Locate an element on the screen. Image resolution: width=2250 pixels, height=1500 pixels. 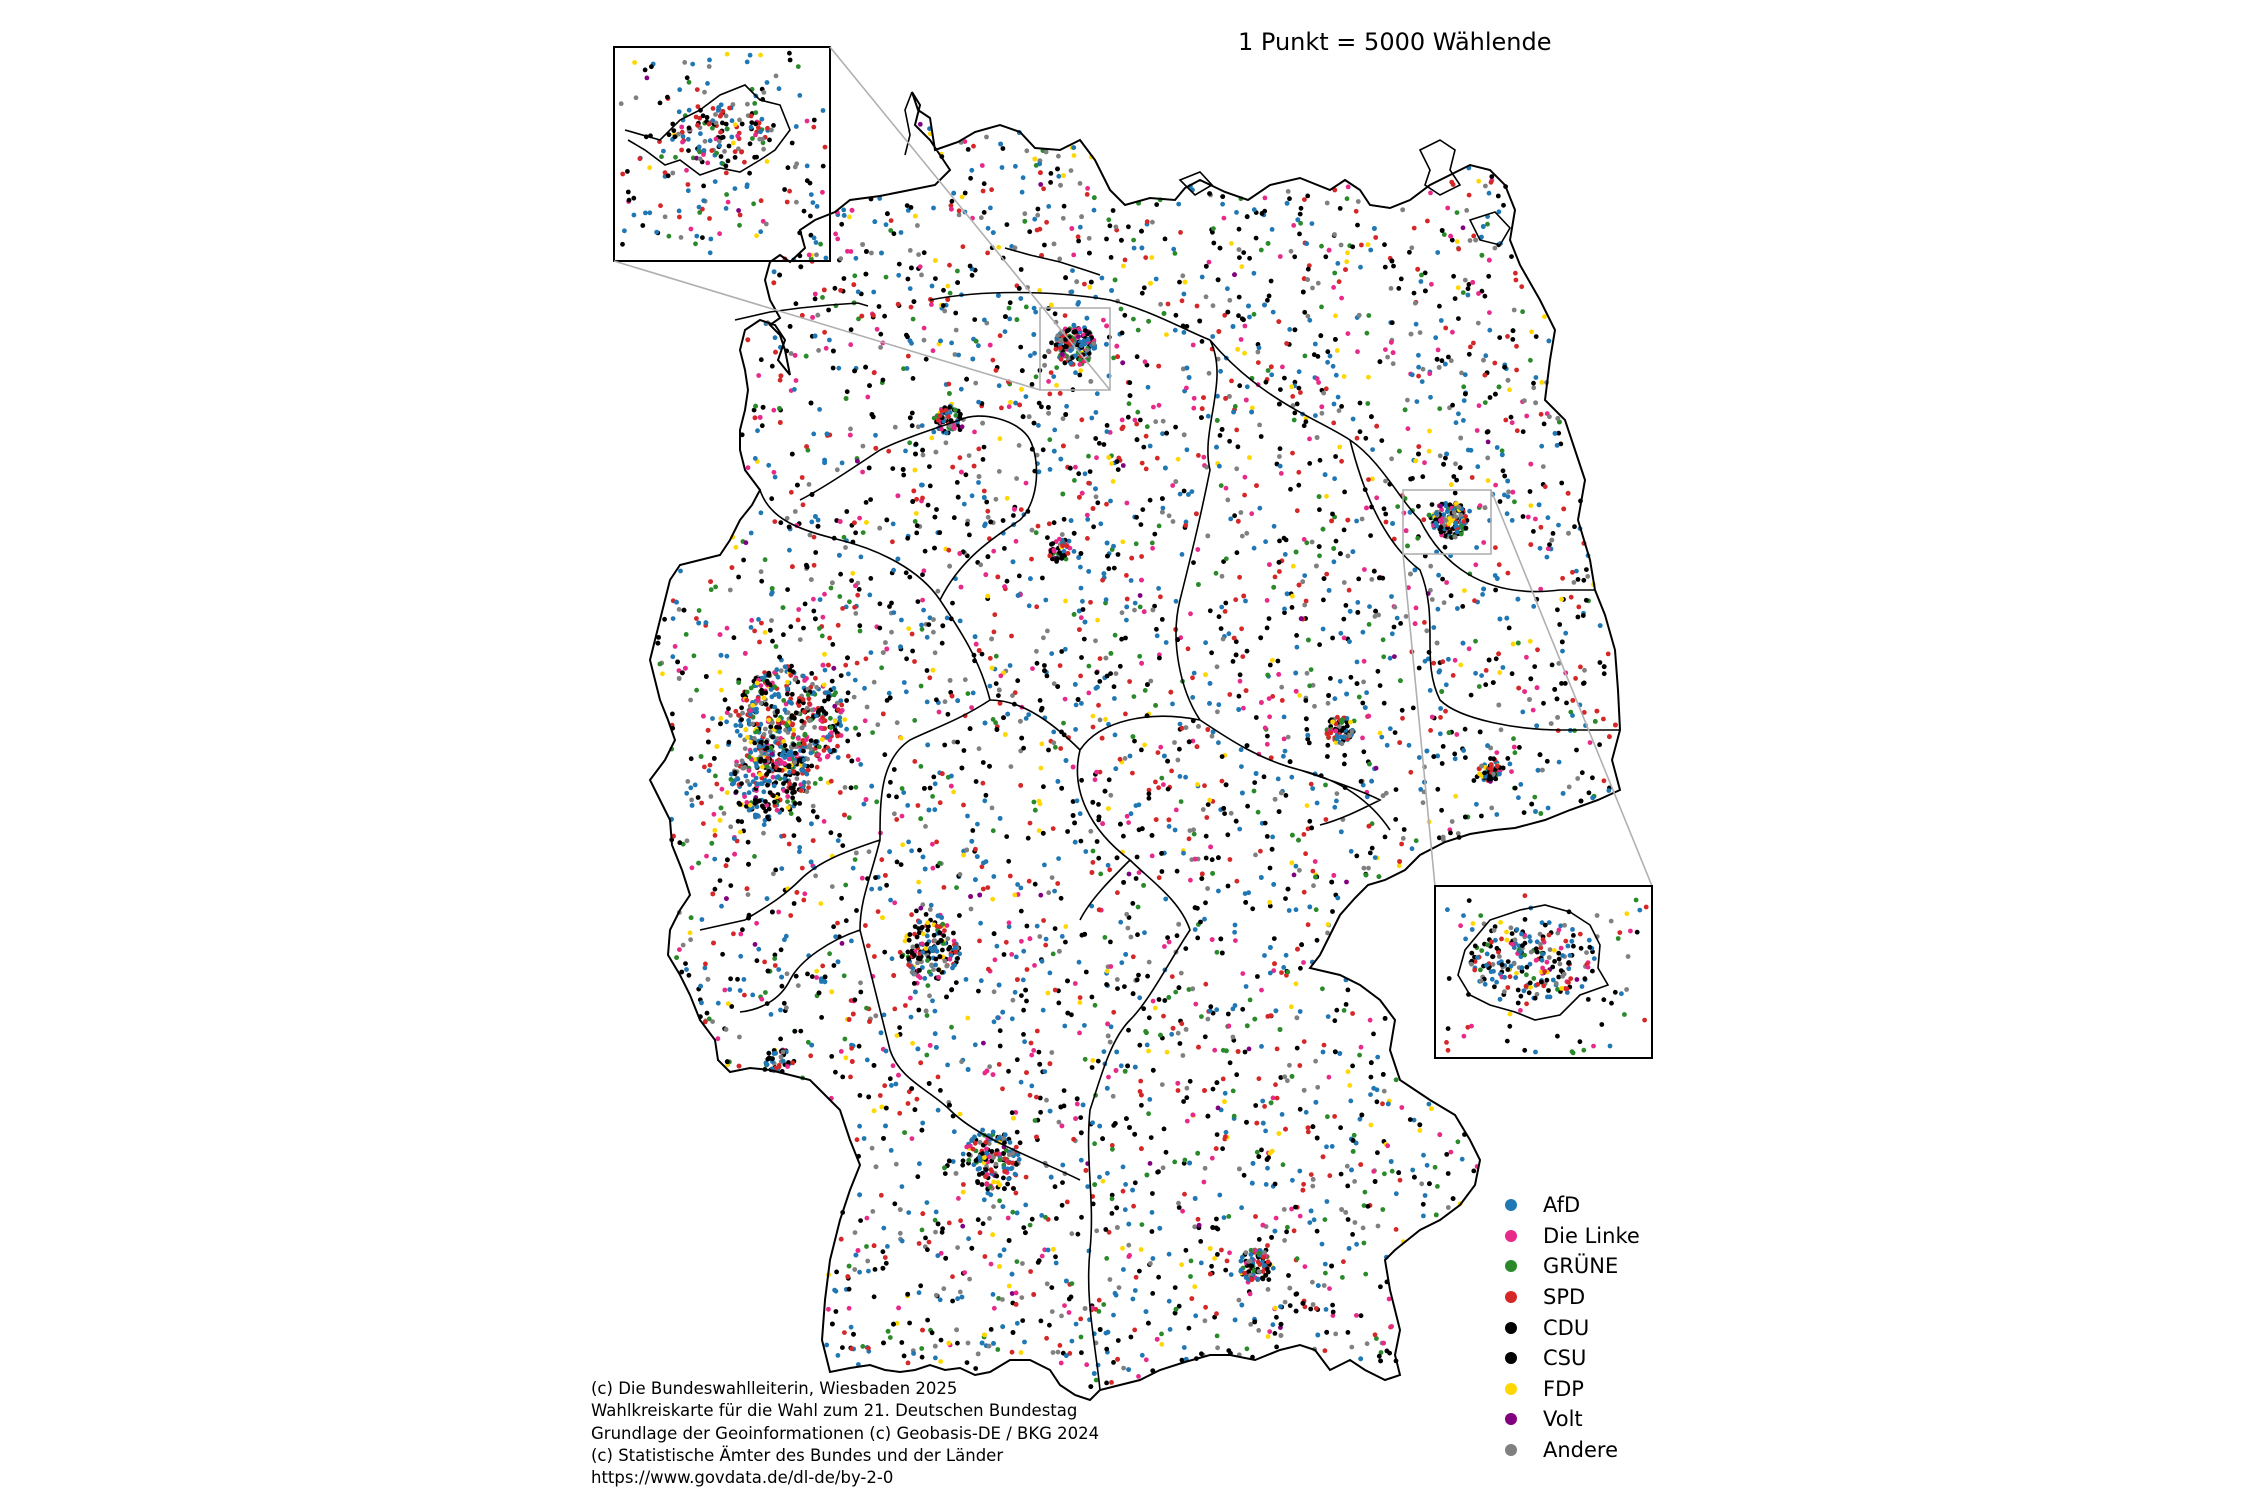
legend-item: Die Linke is located at coordinates (1572, 1236).